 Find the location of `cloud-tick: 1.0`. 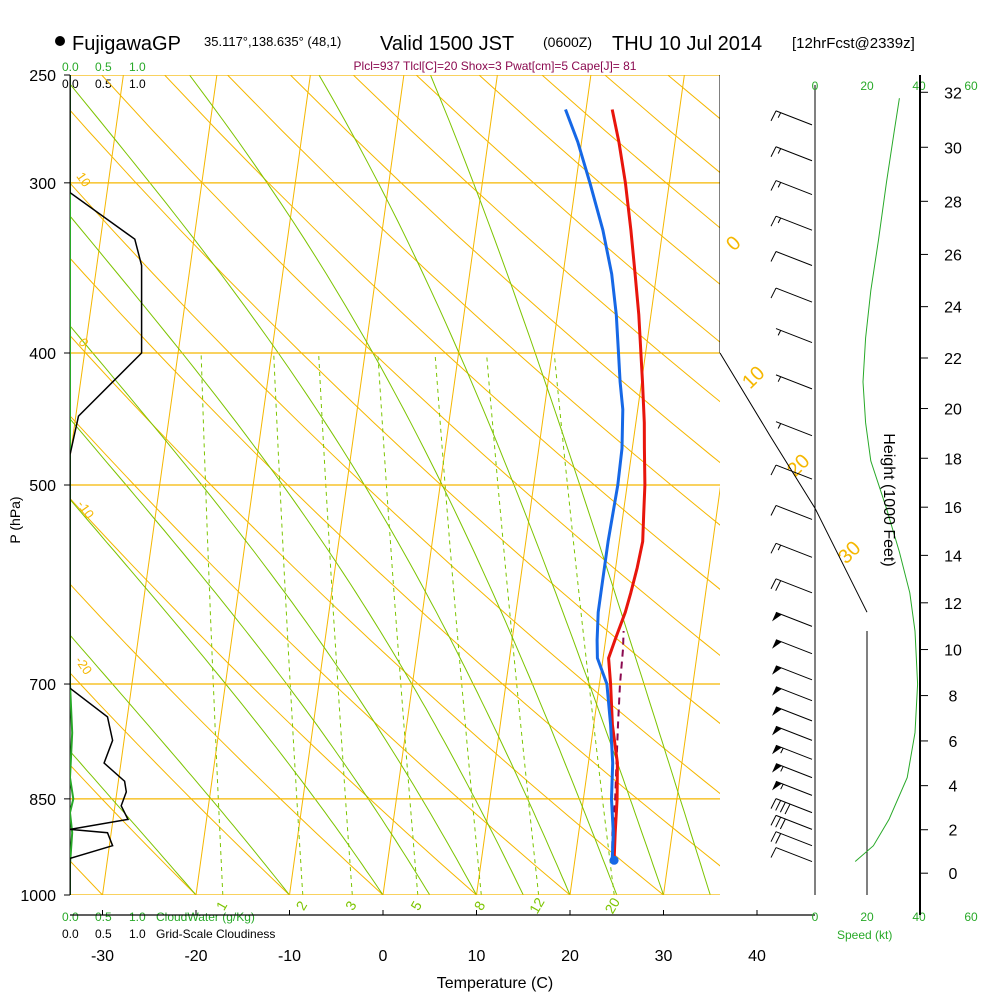

cloud-tick: 1.0 is located at coordinates (137, 67).